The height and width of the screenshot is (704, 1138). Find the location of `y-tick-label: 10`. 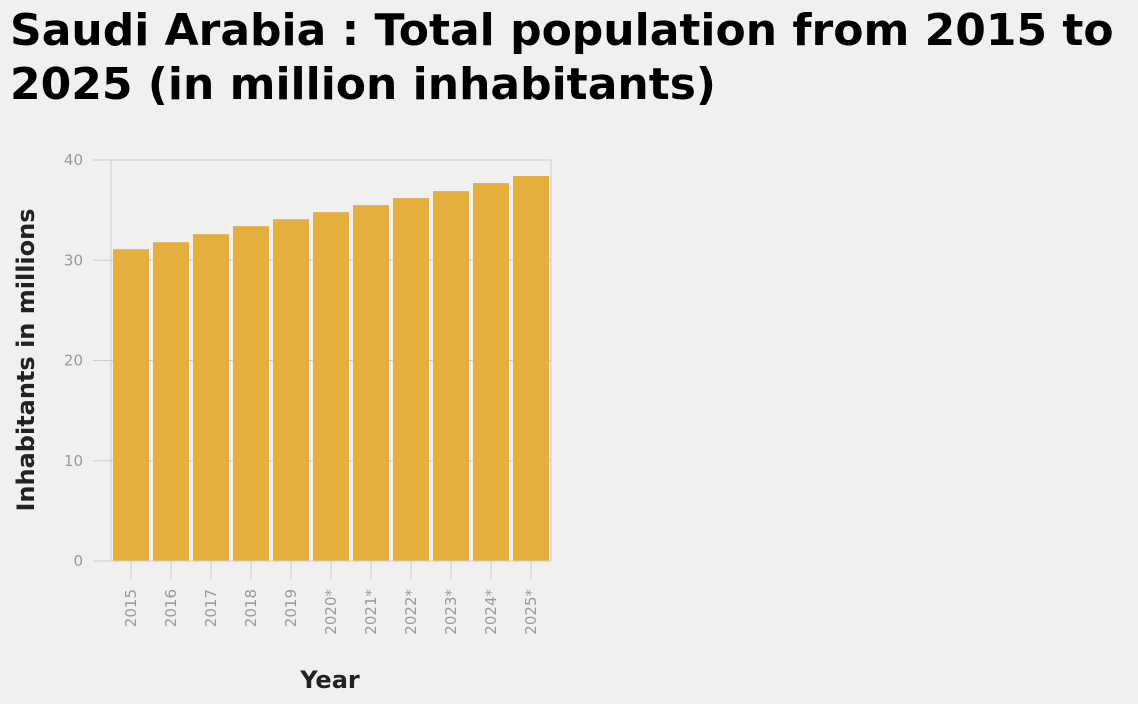

y-tick-label: 10 is located at coordinates (73, 461).